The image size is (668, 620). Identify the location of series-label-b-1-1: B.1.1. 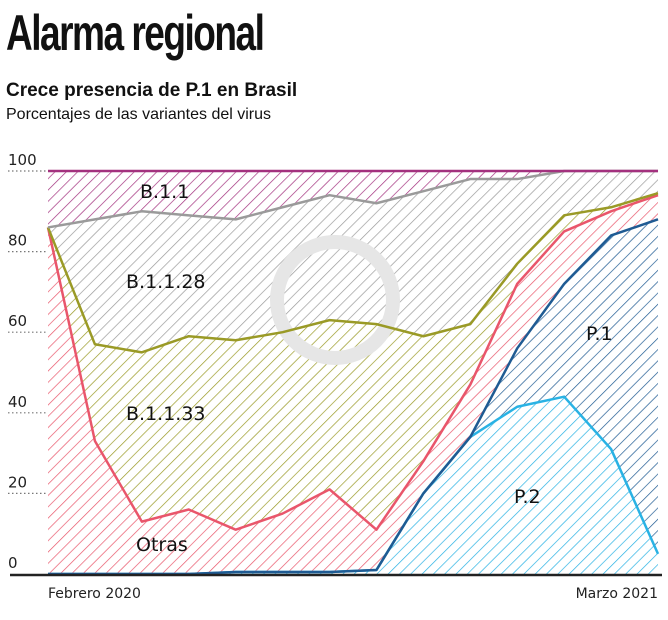
(164, 192).